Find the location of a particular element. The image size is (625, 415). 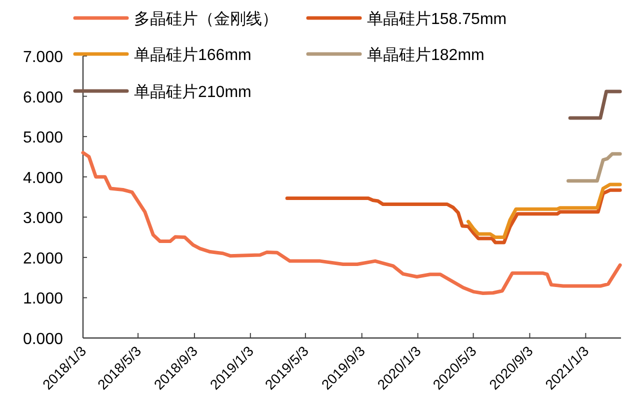

y-tick-label: 2.000 is located at coordinates (43, 259).